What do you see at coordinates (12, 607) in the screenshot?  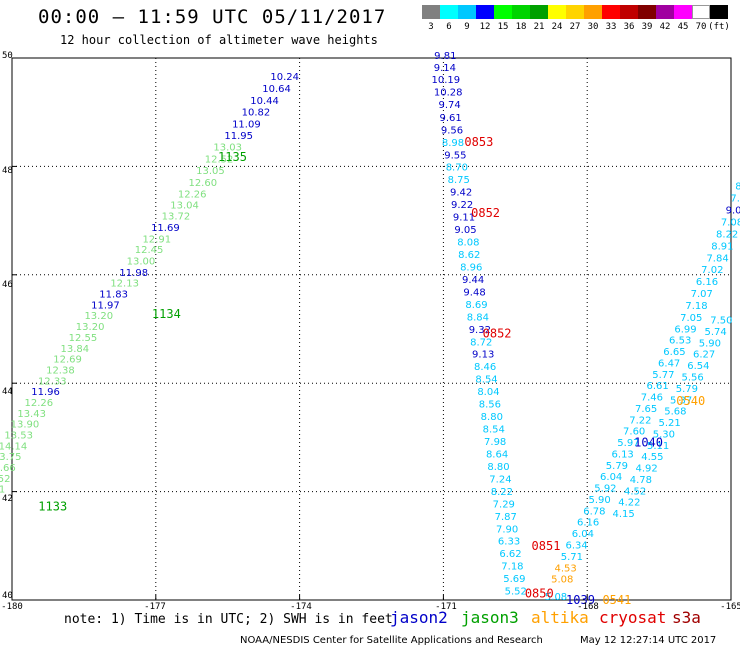 I see `x-tick-label: -180` at bounding box center [12, 607].